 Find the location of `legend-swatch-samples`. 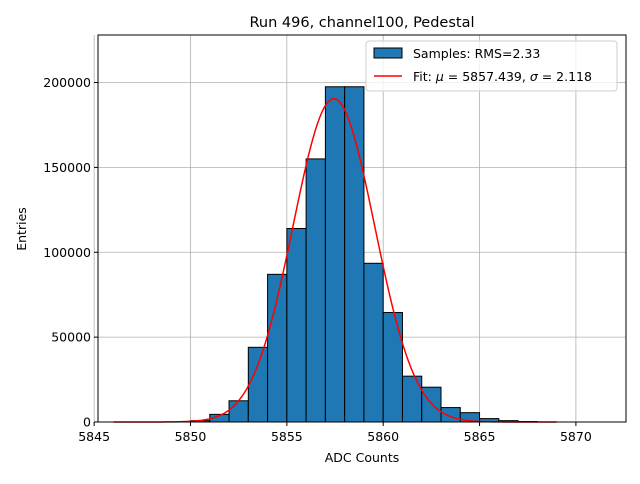

legend-swatch-samples is located at coordinates (388, 53).